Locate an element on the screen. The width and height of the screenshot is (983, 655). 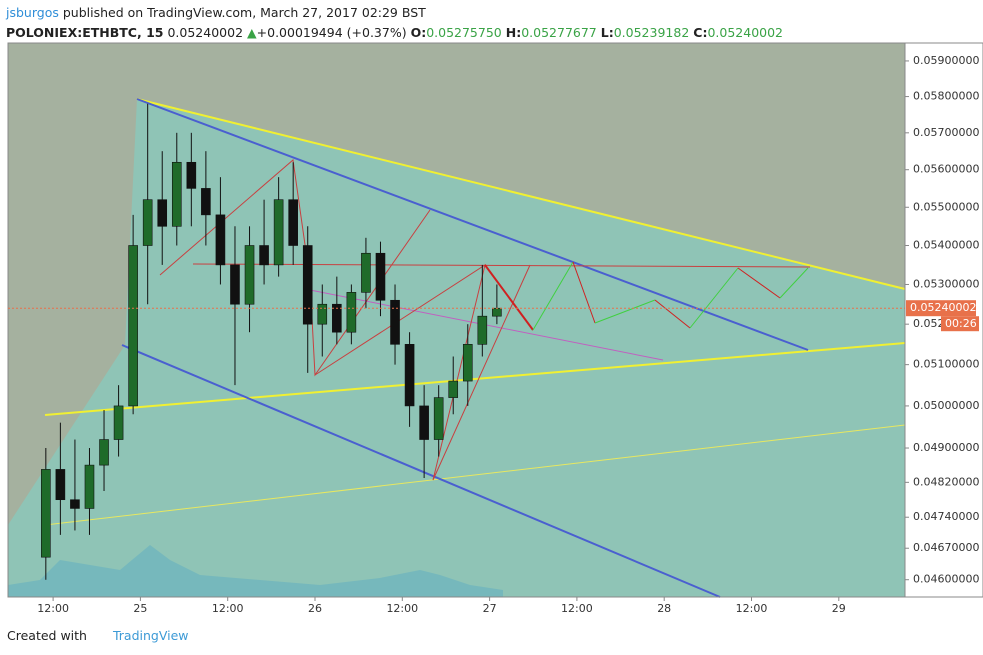
l-label: L: is located at coordinates (607, 32).